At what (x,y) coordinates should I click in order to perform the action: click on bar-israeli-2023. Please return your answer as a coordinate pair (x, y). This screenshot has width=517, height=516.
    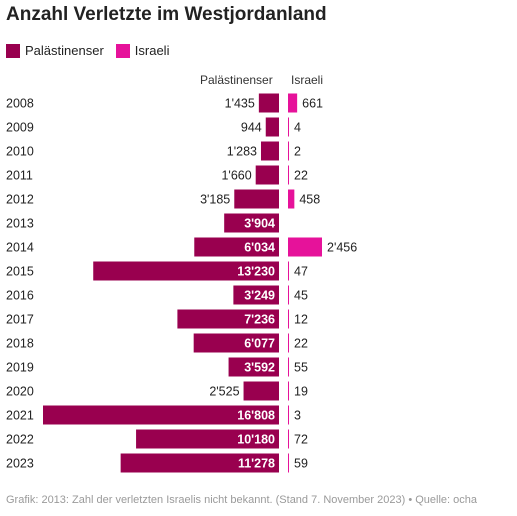
    Looking at the image, I should click on (288, 463).